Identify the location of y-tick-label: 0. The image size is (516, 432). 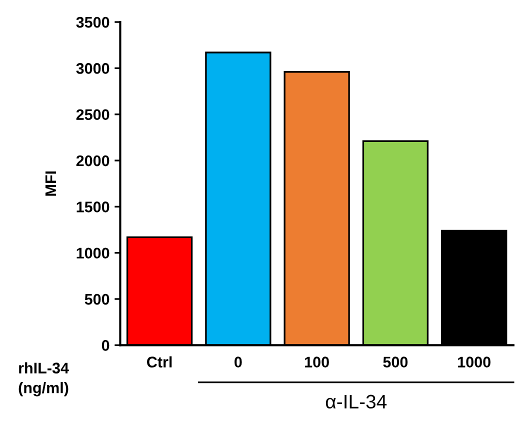
(106, 345).